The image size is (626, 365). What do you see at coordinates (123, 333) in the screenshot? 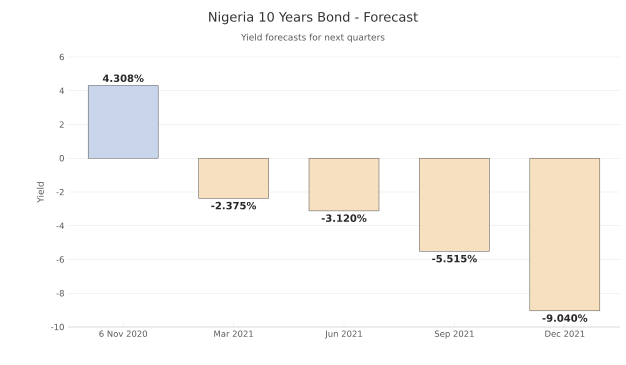
I see `x-tick-label: 6 Nov 2020` at bounding box center [123, 333].